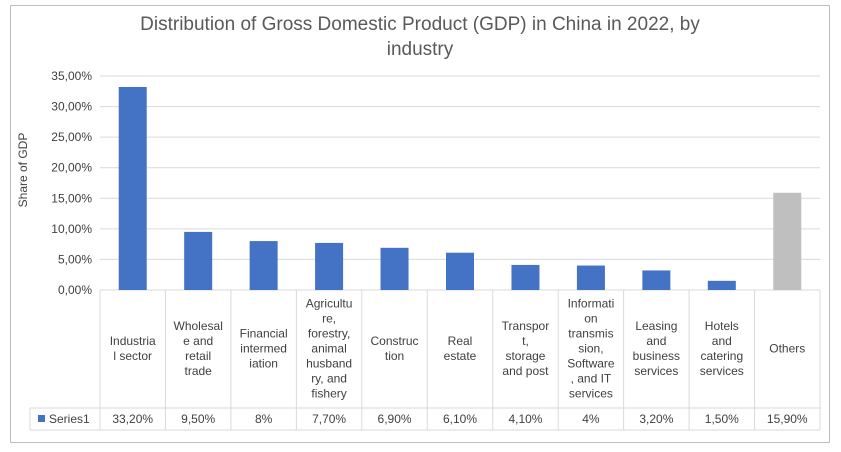  I want to click on category-label: Others, so click(787, 349).